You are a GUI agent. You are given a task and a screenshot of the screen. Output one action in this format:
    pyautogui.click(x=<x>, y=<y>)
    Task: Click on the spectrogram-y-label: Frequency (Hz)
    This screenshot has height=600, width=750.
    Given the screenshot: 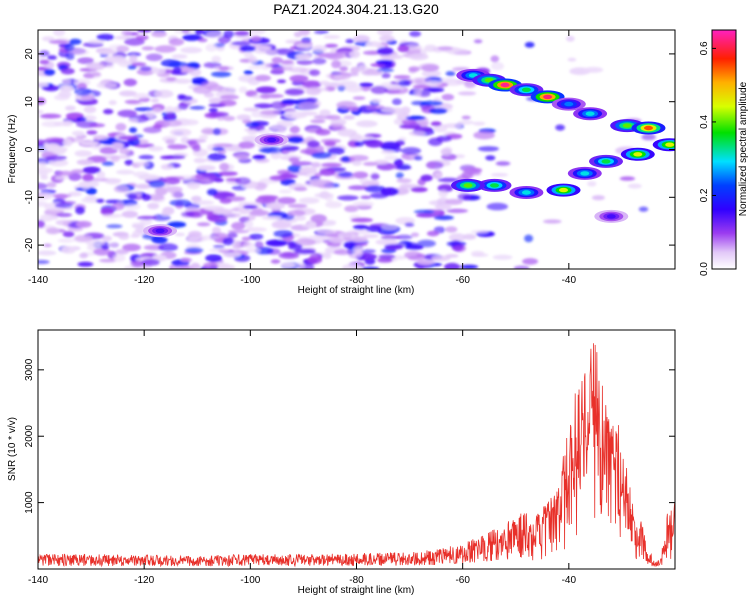 What is the action you would take?
    pyautogui.click(x=12, y=149)
    